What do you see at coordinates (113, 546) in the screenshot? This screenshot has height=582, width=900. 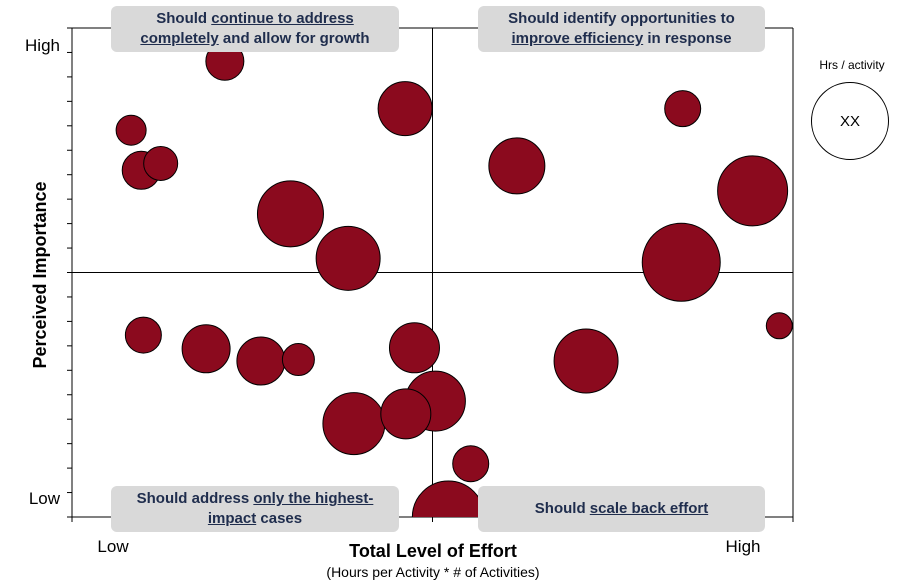 I see `x-tick-label-low: Low` at bounding box center [113, 546].